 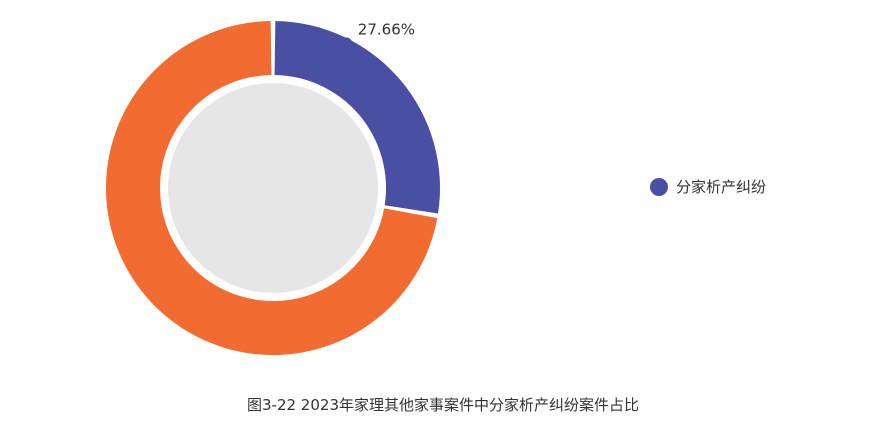 What do you see at coordinates (443, 405) in the screenshot?
I see `chart-title: 图3-22 2023年家理其他家事案件中分家析产纠纷案件占比` at bounding box center [443, 405].